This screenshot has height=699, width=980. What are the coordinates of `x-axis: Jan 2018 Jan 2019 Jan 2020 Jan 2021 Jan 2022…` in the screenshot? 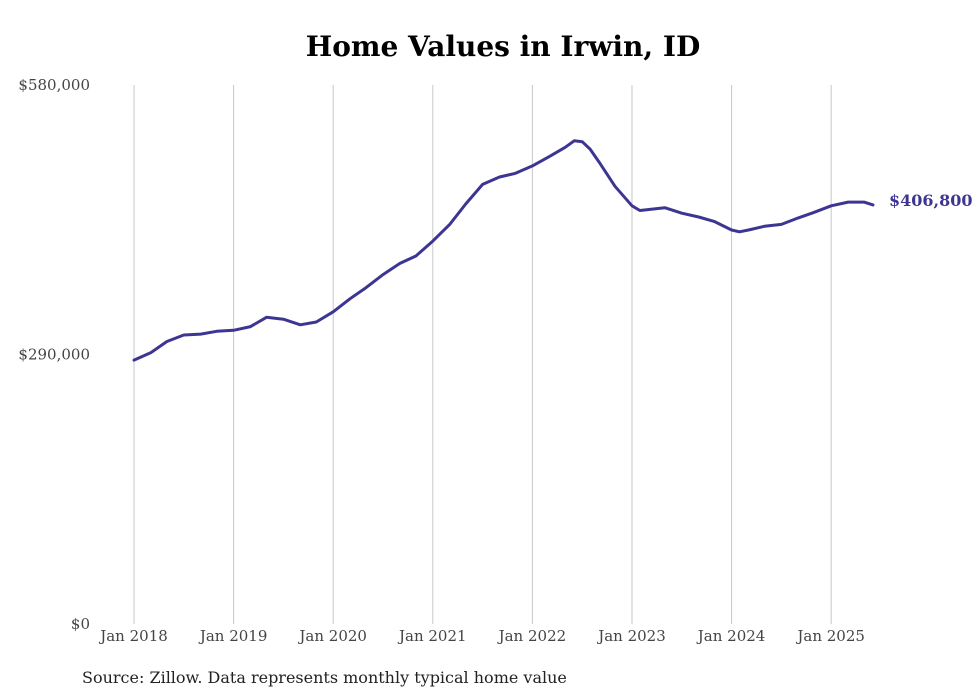 It's located at (481, 636).